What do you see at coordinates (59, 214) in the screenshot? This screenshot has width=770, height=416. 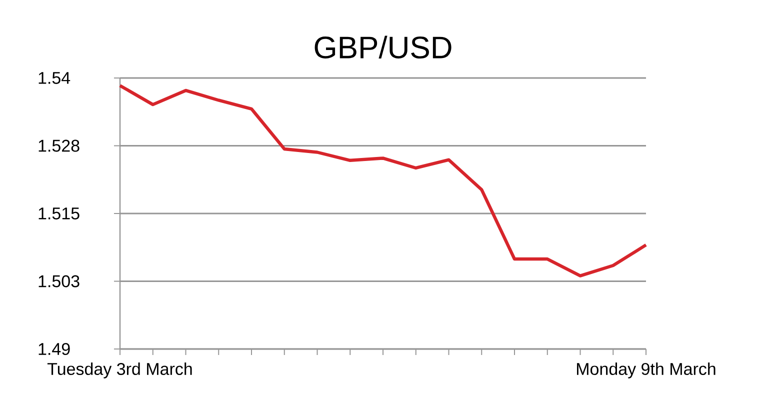 I see `y-tick-label: 1.515` at bounding box center [59, 214].